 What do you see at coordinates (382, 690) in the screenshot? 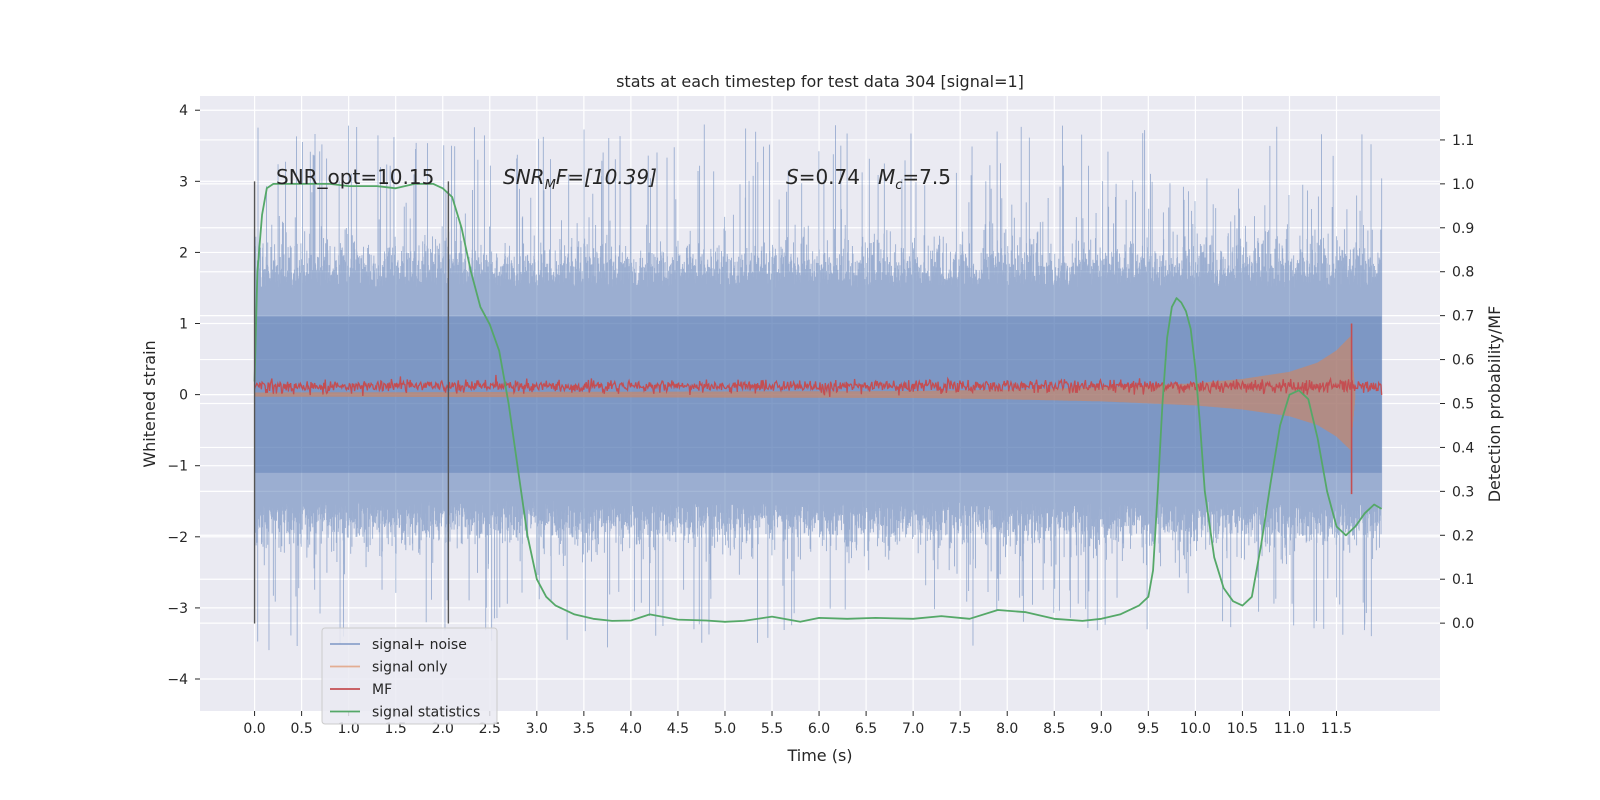
I see `legend-label: MF` at bounding box center [382, 690].